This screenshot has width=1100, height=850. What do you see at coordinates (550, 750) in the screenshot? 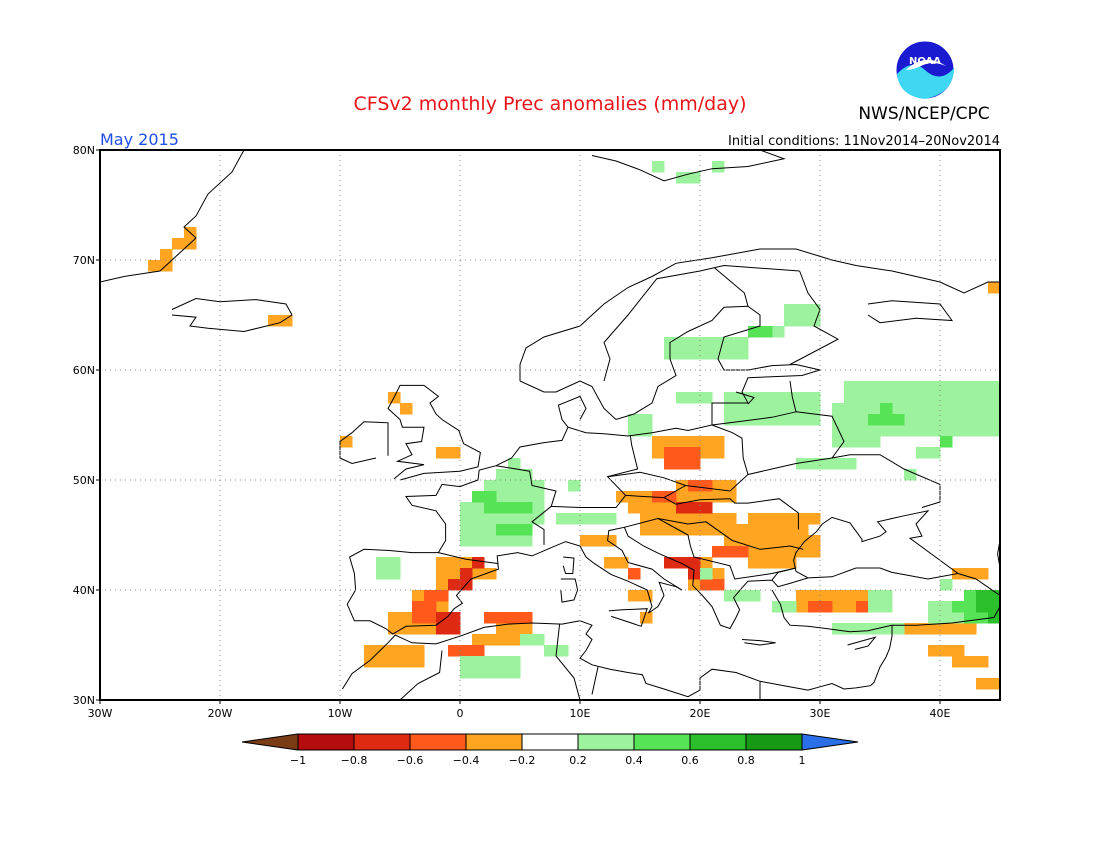
I see `color-legend: −1 −0.8 −0.6 −0.4 −0.2 0.2 0.4 0.6 0.8 1` at bounding box center [550, 750].